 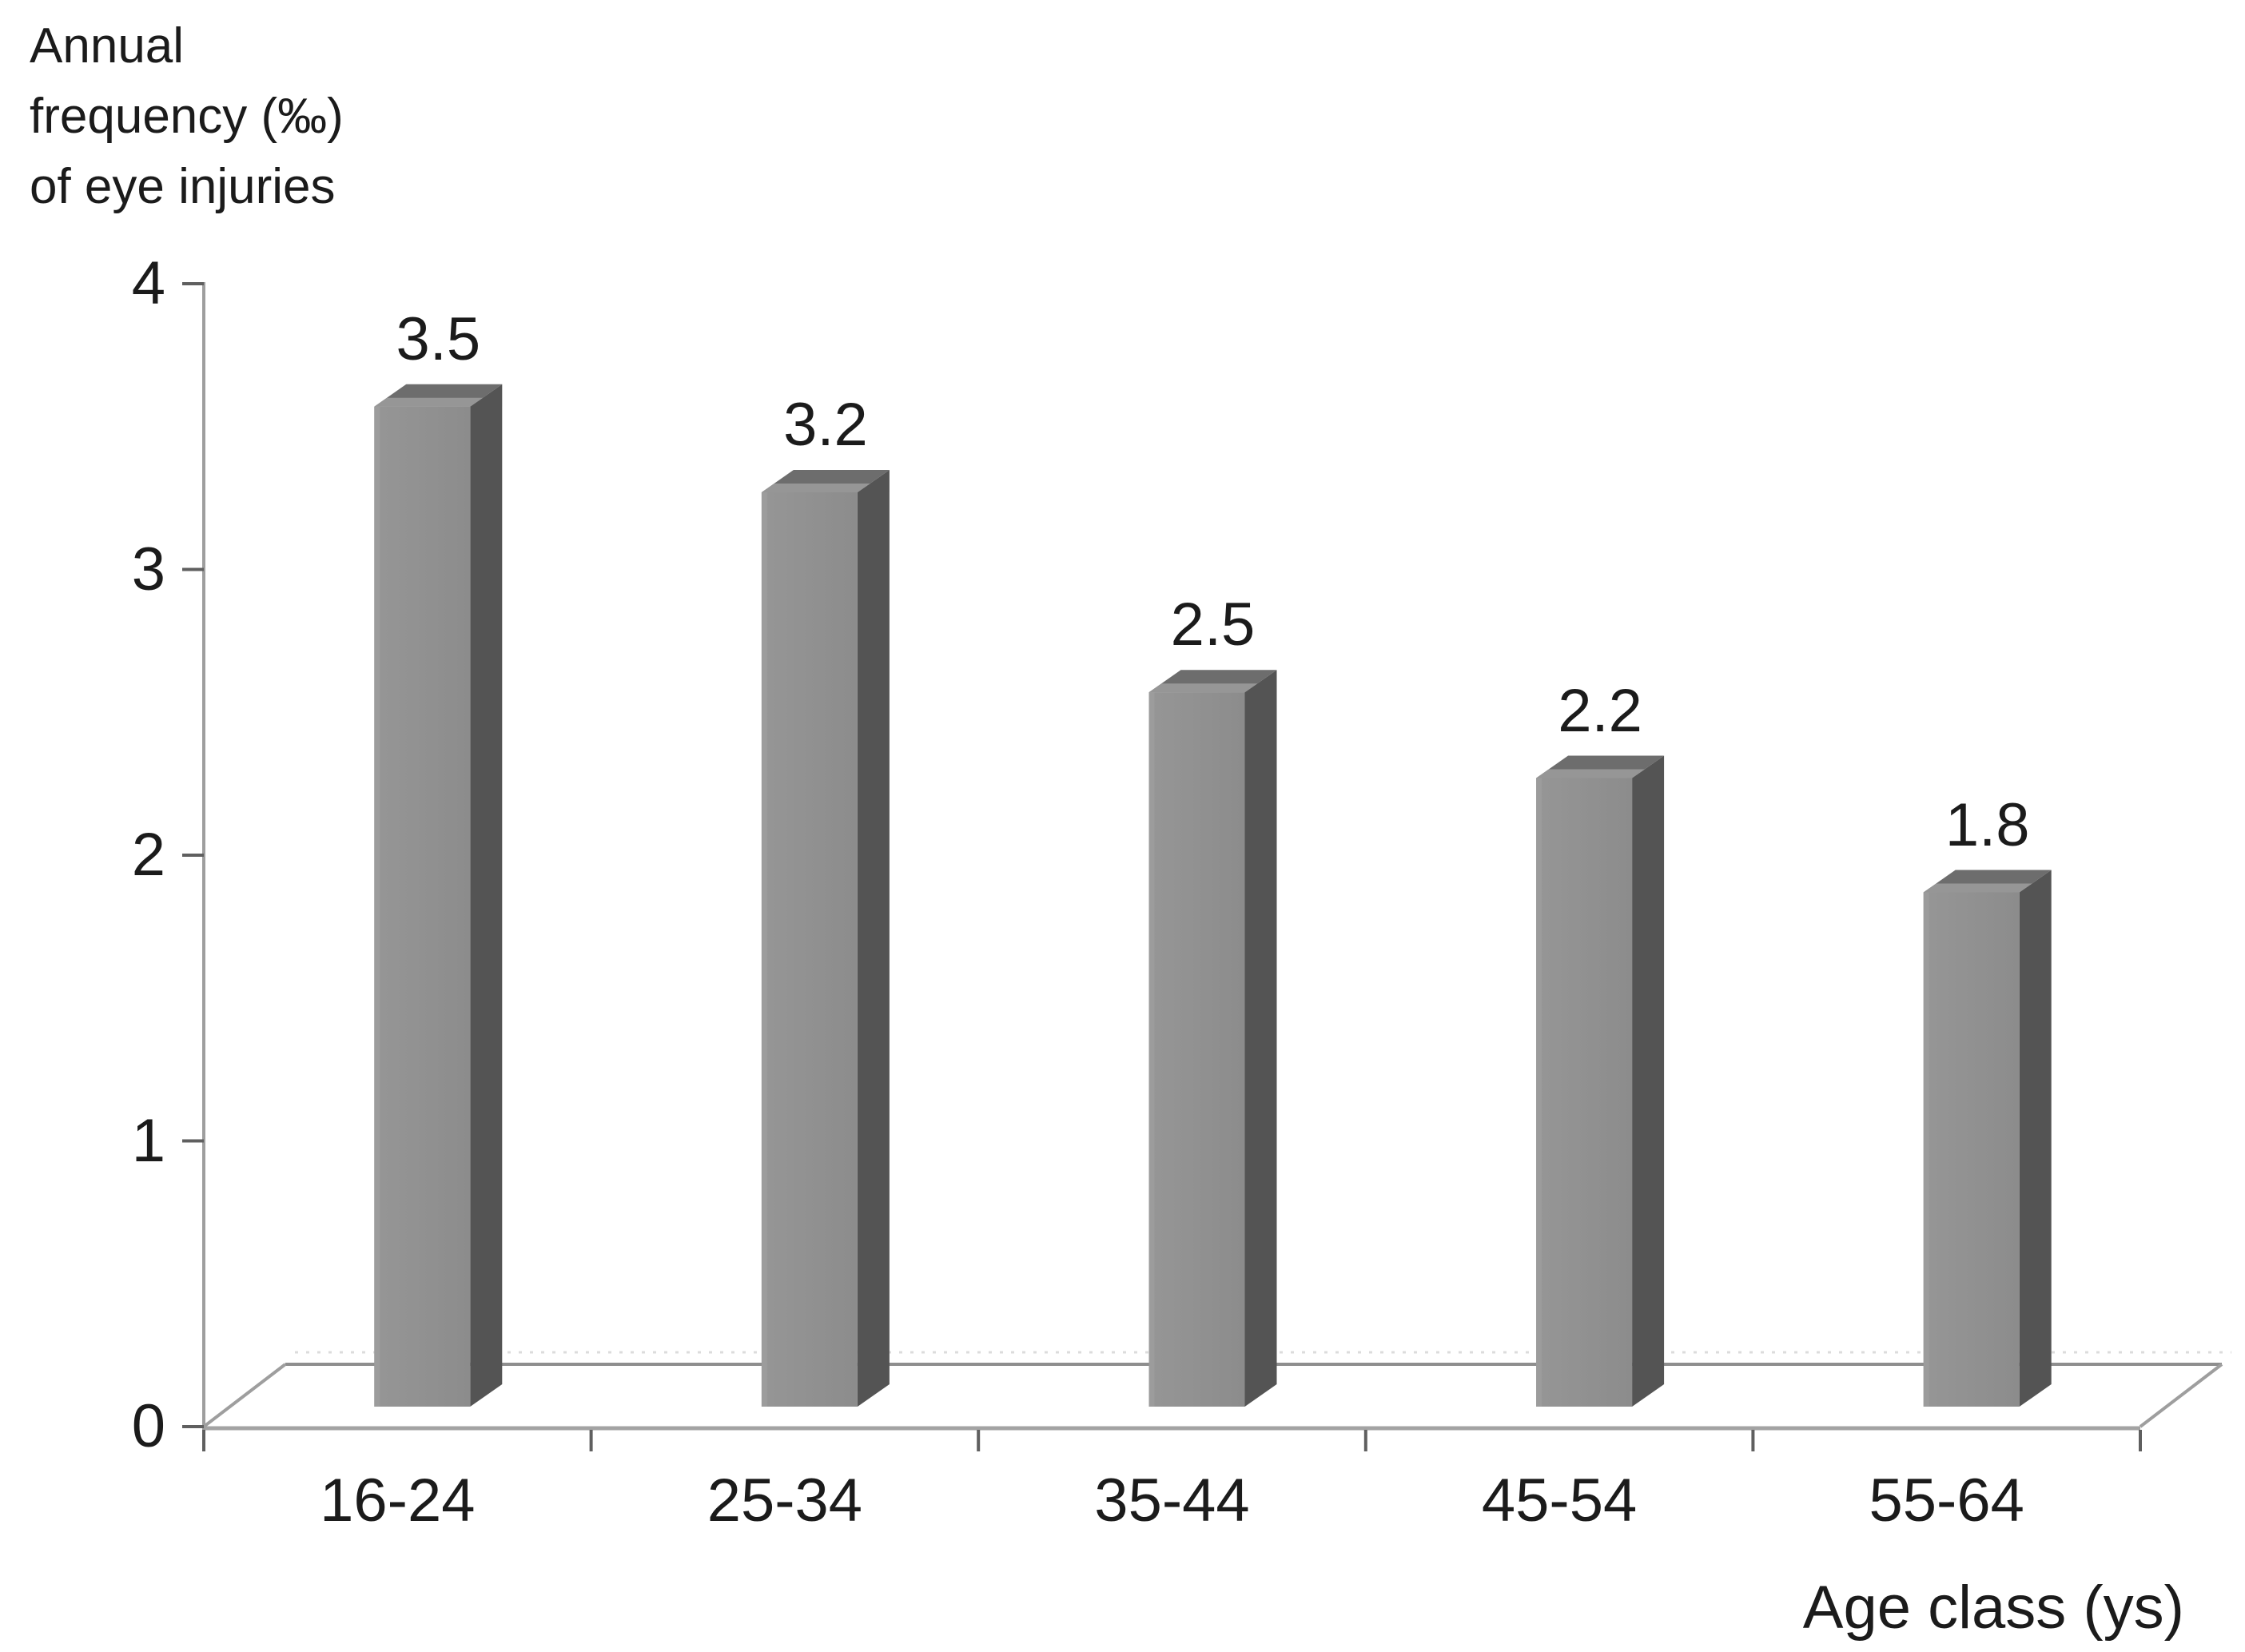 What do you see at coordinates (438, 339) in the screenshot?
I see `value-label-16-24: 3.5` at bounding box center [438, 339].